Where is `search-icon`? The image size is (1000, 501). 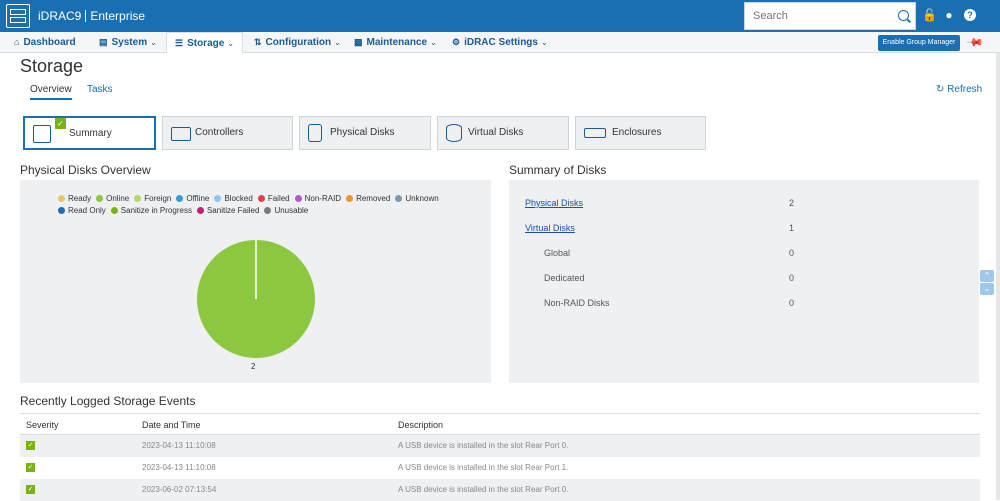 search-icon is located at coordinates (903, 15).